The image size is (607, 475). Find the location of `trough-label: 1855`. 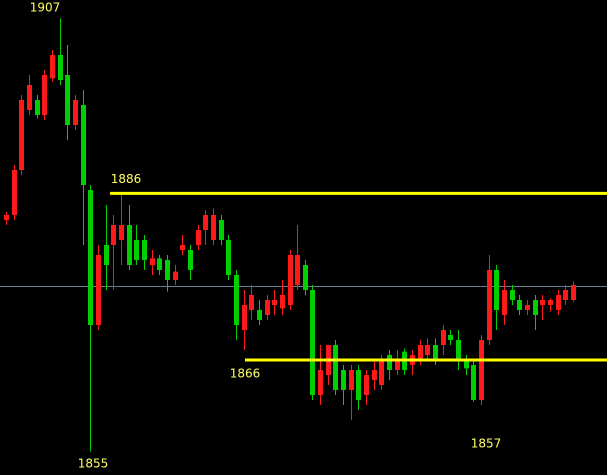

trough-label: 1855 is located at coordinates (93, 464).